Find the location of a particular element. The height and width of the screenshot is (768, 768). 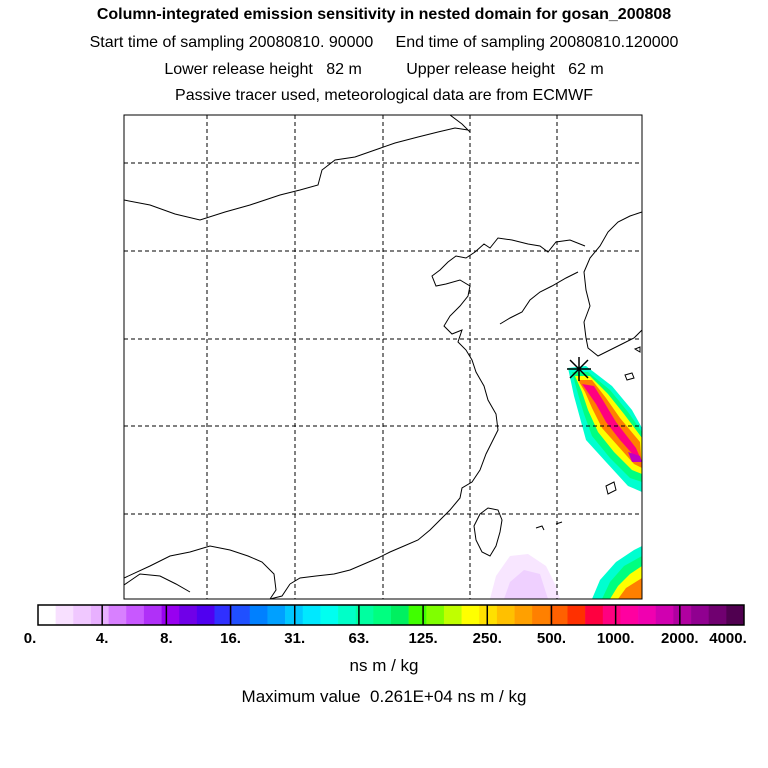

colorbar-tick-label: 2000. is located at coordinates (680, 638).